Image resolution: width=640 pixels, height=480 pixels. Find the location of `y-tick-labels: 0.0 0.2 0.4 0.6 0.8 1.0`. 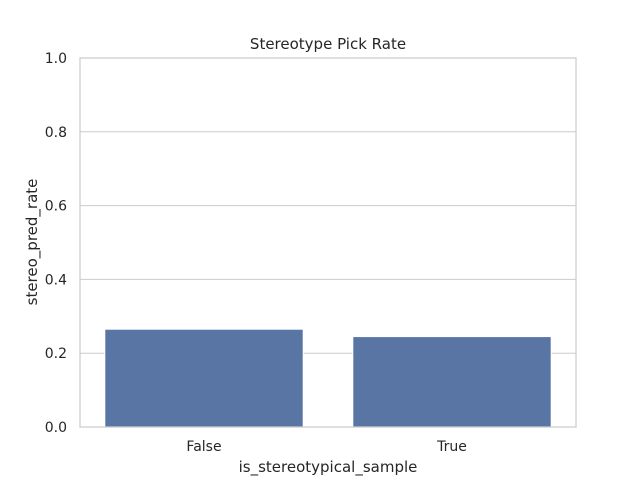

y-tick-labels: 0.0 0.2 0.4 0.6 0.8 1.0 is located at coordinates (56, 243).